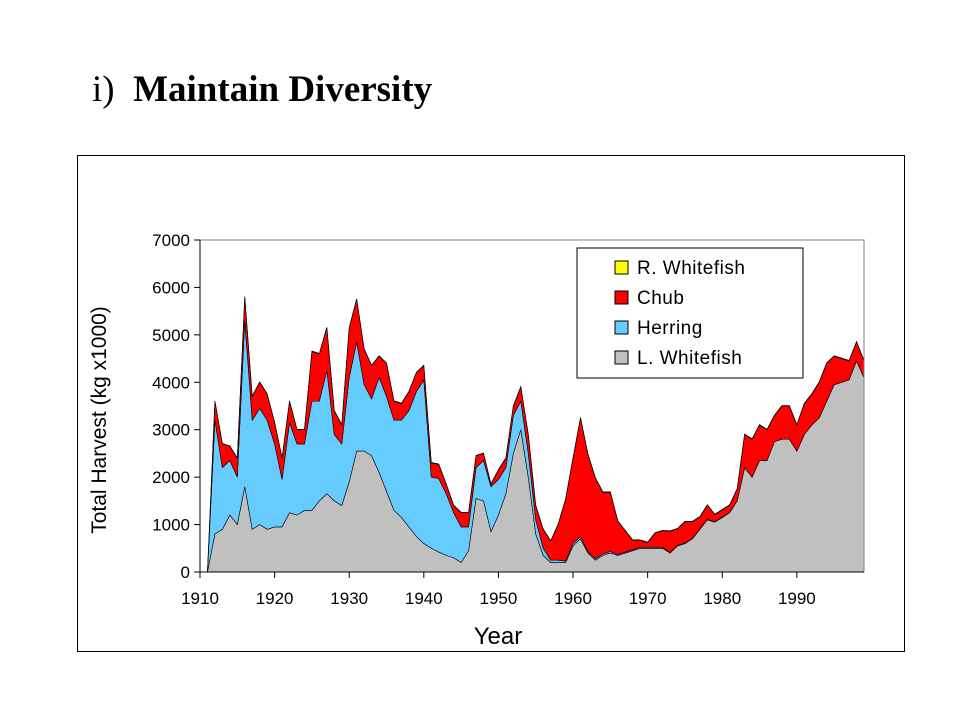 The width and height of the screenshot is (960, 720). Describe the element at coordinates (621, 357) in the screenshot. I see `legend-swatch-l-whitefish` at that location.